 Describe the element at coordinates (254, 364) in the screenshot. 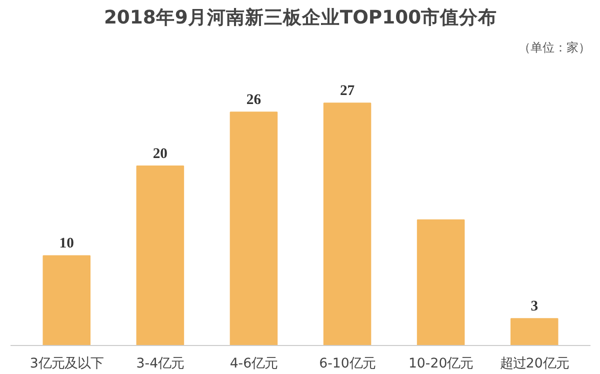

I see `x-tick-label: 4-6亿元` at that location.